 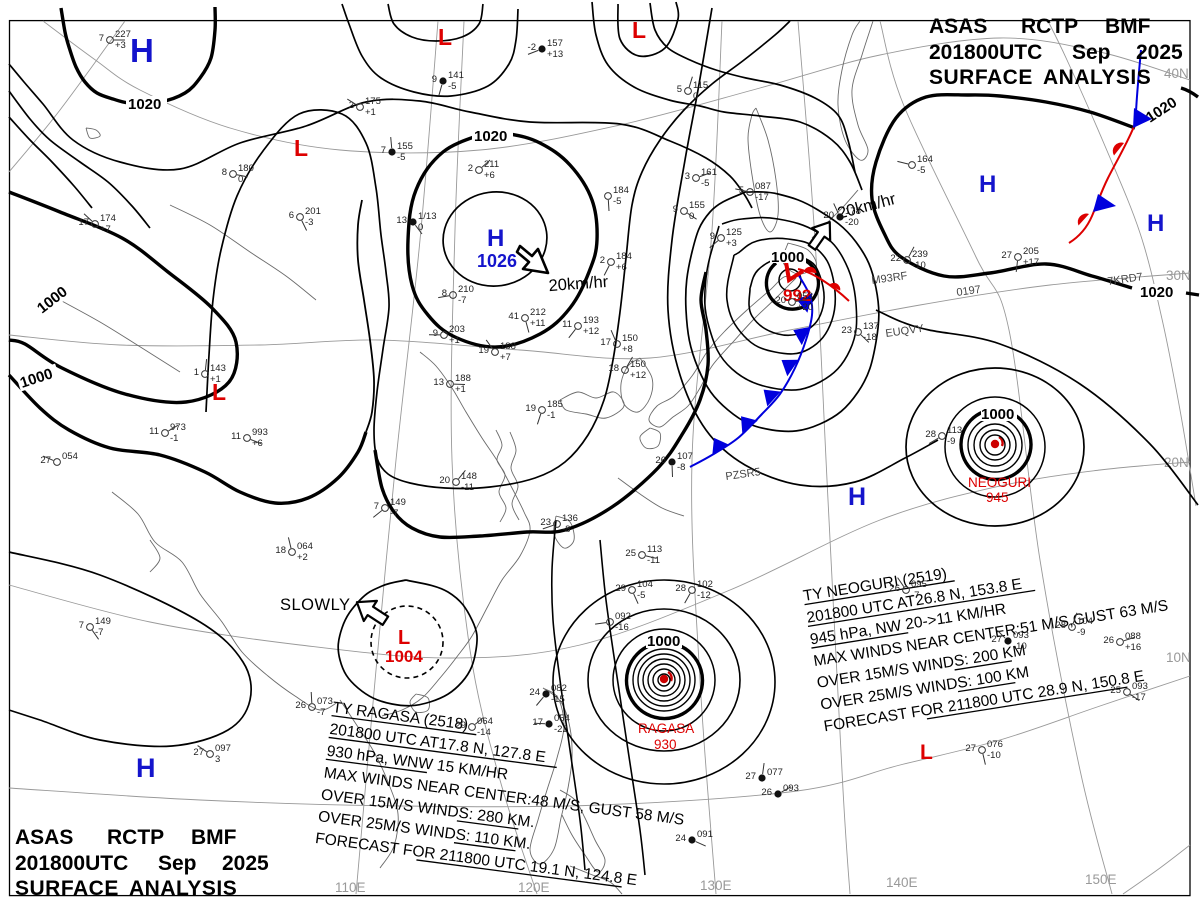 I want to click on svg-text: 1/13, so click(x=427, y=216).